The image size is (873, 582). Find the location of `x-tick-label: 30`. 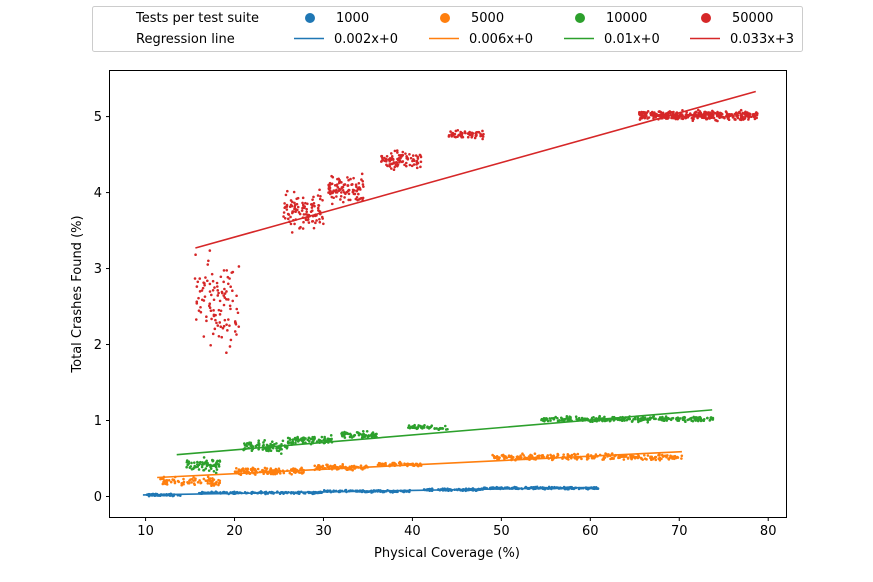

x-tick-label: 30 is located at coordinates (323, 531).